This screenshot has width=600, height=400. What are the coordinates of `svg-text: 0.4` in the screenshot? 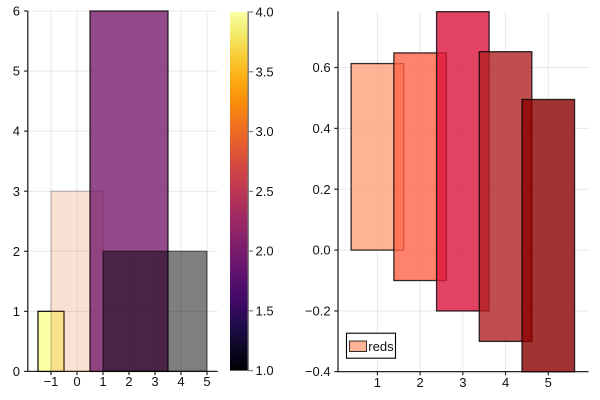 It's located at (322, 128).